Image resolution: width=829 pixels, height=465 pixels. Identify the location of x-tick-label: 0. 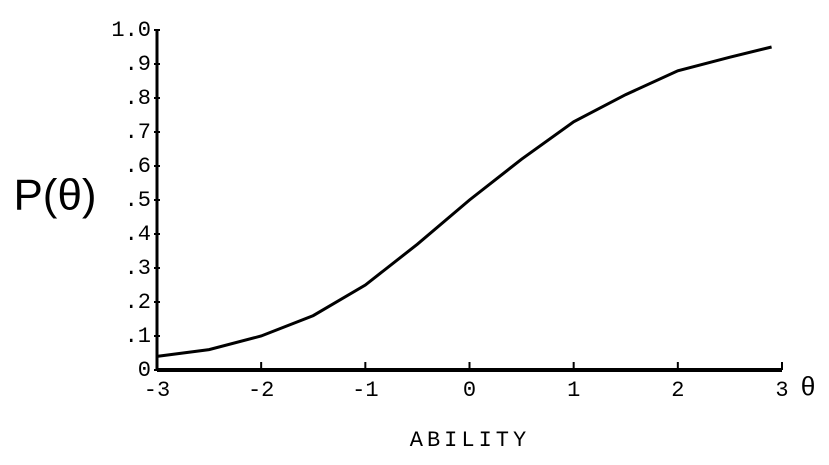
(469, 390).